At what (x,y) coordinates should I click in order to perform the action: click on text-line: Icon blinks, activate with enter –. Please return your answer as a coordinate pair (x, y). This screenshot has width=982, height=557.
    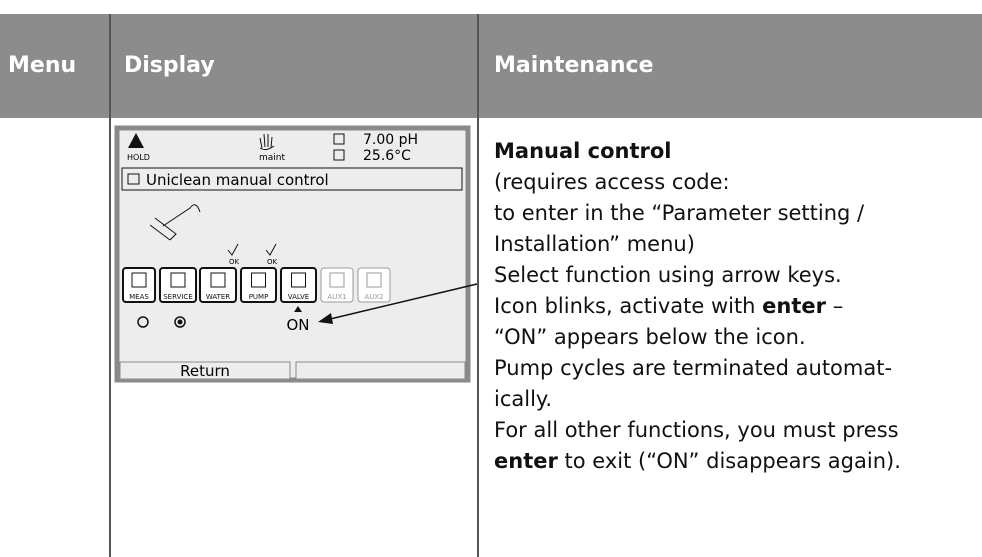
    Looking at the image, I should click on (697, 306).